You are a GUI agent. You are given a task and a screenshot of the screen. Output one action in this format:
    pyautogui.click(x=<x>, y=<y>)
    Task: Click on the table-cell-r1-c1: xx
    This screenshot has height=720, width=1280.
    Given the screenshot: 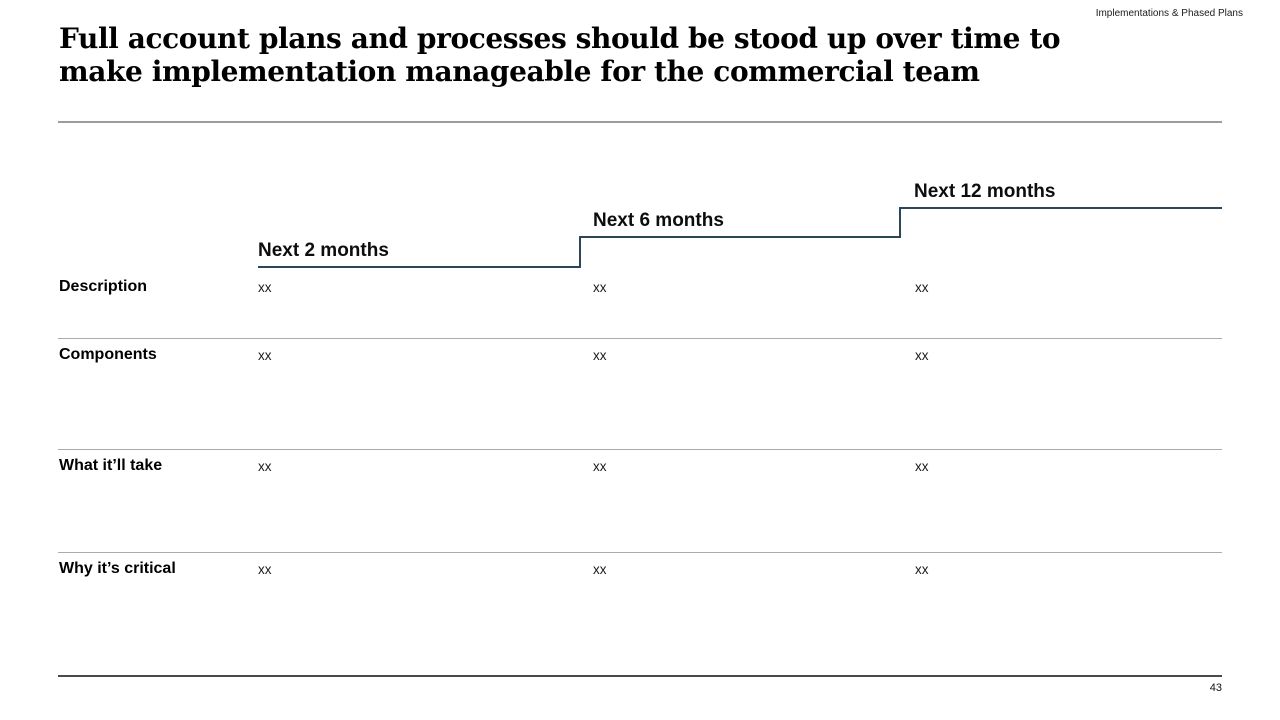 What is the action you would take?
    pyautogui.click(x=265, y=287)
    